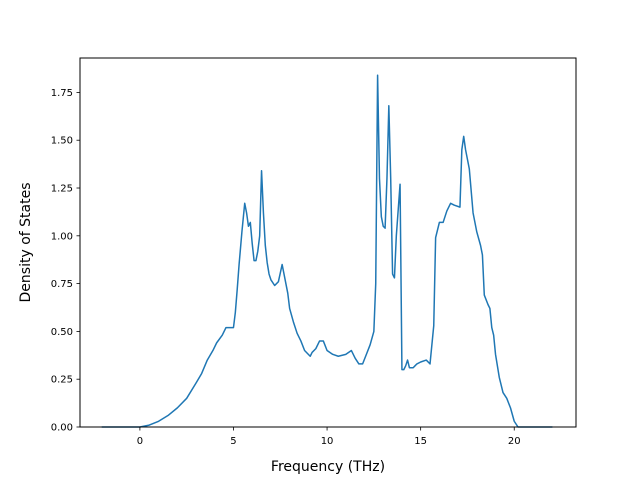 The height and width of the screenshot is (480, 640). I want to click on y-tick-label: 0.75, so click(62, 284).